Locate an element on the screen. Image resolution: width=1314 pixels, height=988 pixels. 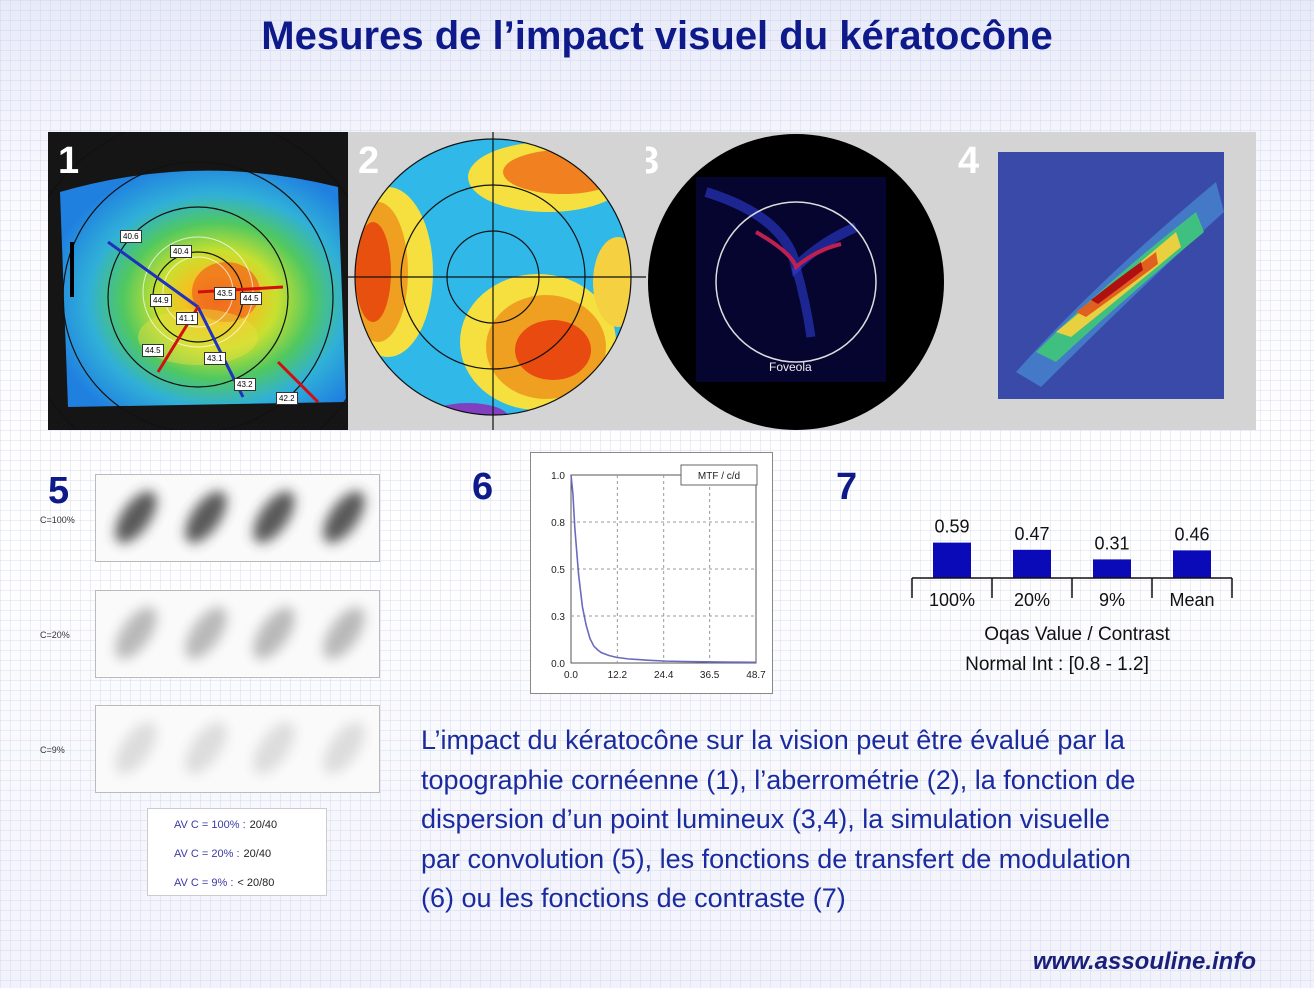
slide-title: Mesures de l’impact visuel du kératocône is located at coordinates (657, 36).